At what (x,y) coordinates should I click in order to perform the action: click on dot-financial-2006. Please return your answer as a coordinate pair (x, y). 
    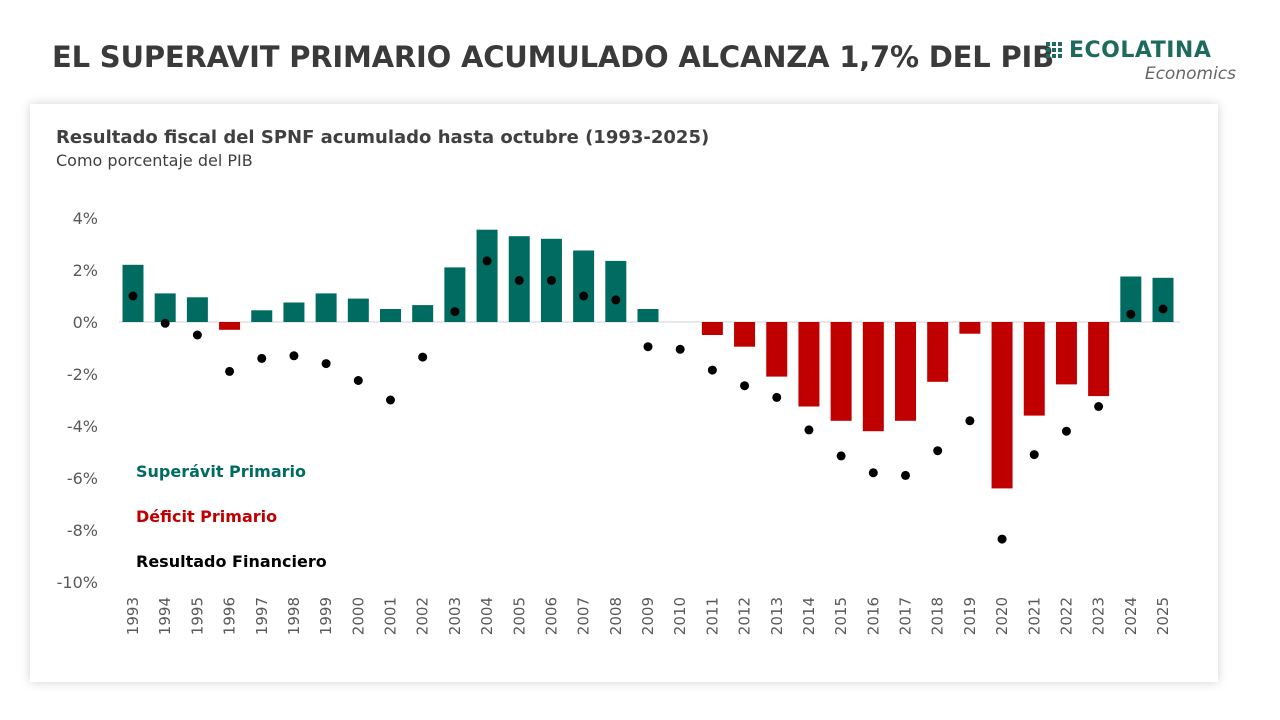
    Looking at the image, I should click on (551, 280).